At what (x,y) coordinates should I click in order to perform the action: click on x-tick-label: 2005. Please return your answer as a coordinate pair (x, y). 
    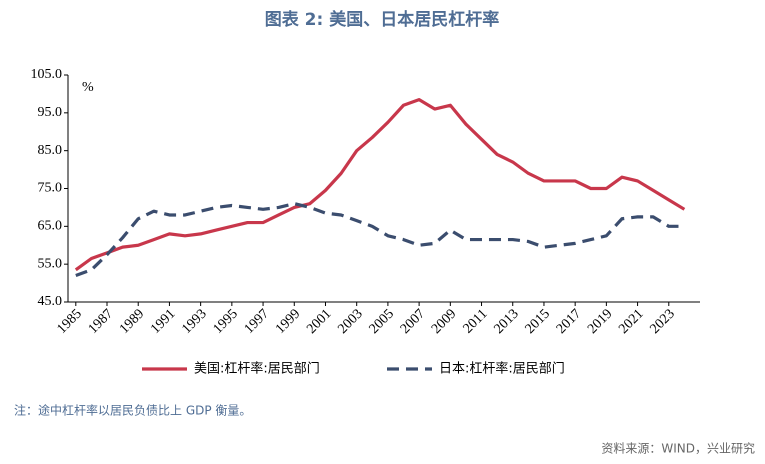
    Looking at the image, I should click on (382, 321).